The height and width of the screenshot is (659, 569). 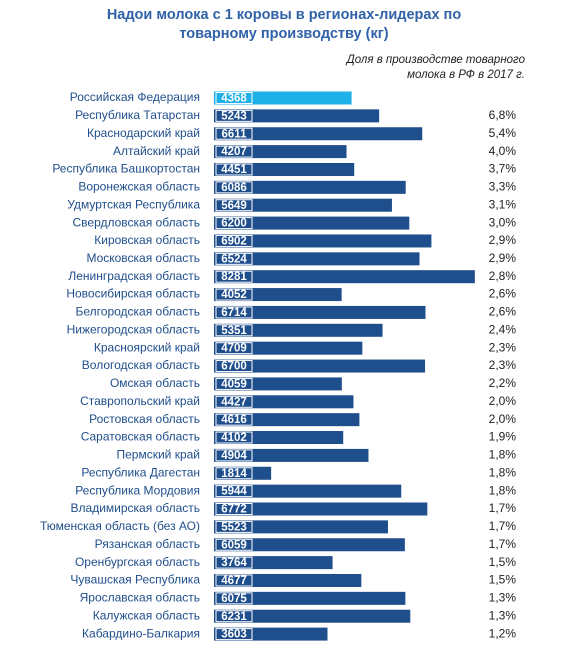 I want to click on category-label: Ленинградская область, so click(x=134, y=276).